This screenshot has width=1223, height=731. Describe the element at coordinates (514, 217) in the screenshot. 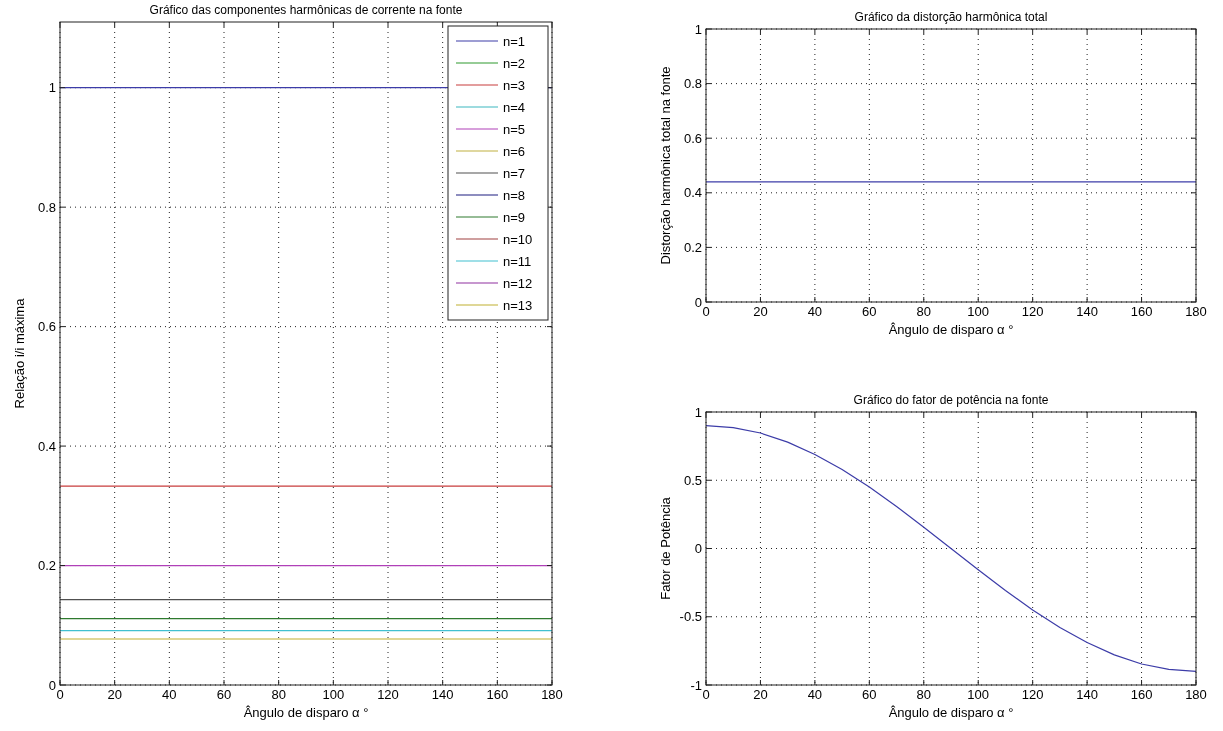

I see `legend-label: n=9` at that location.